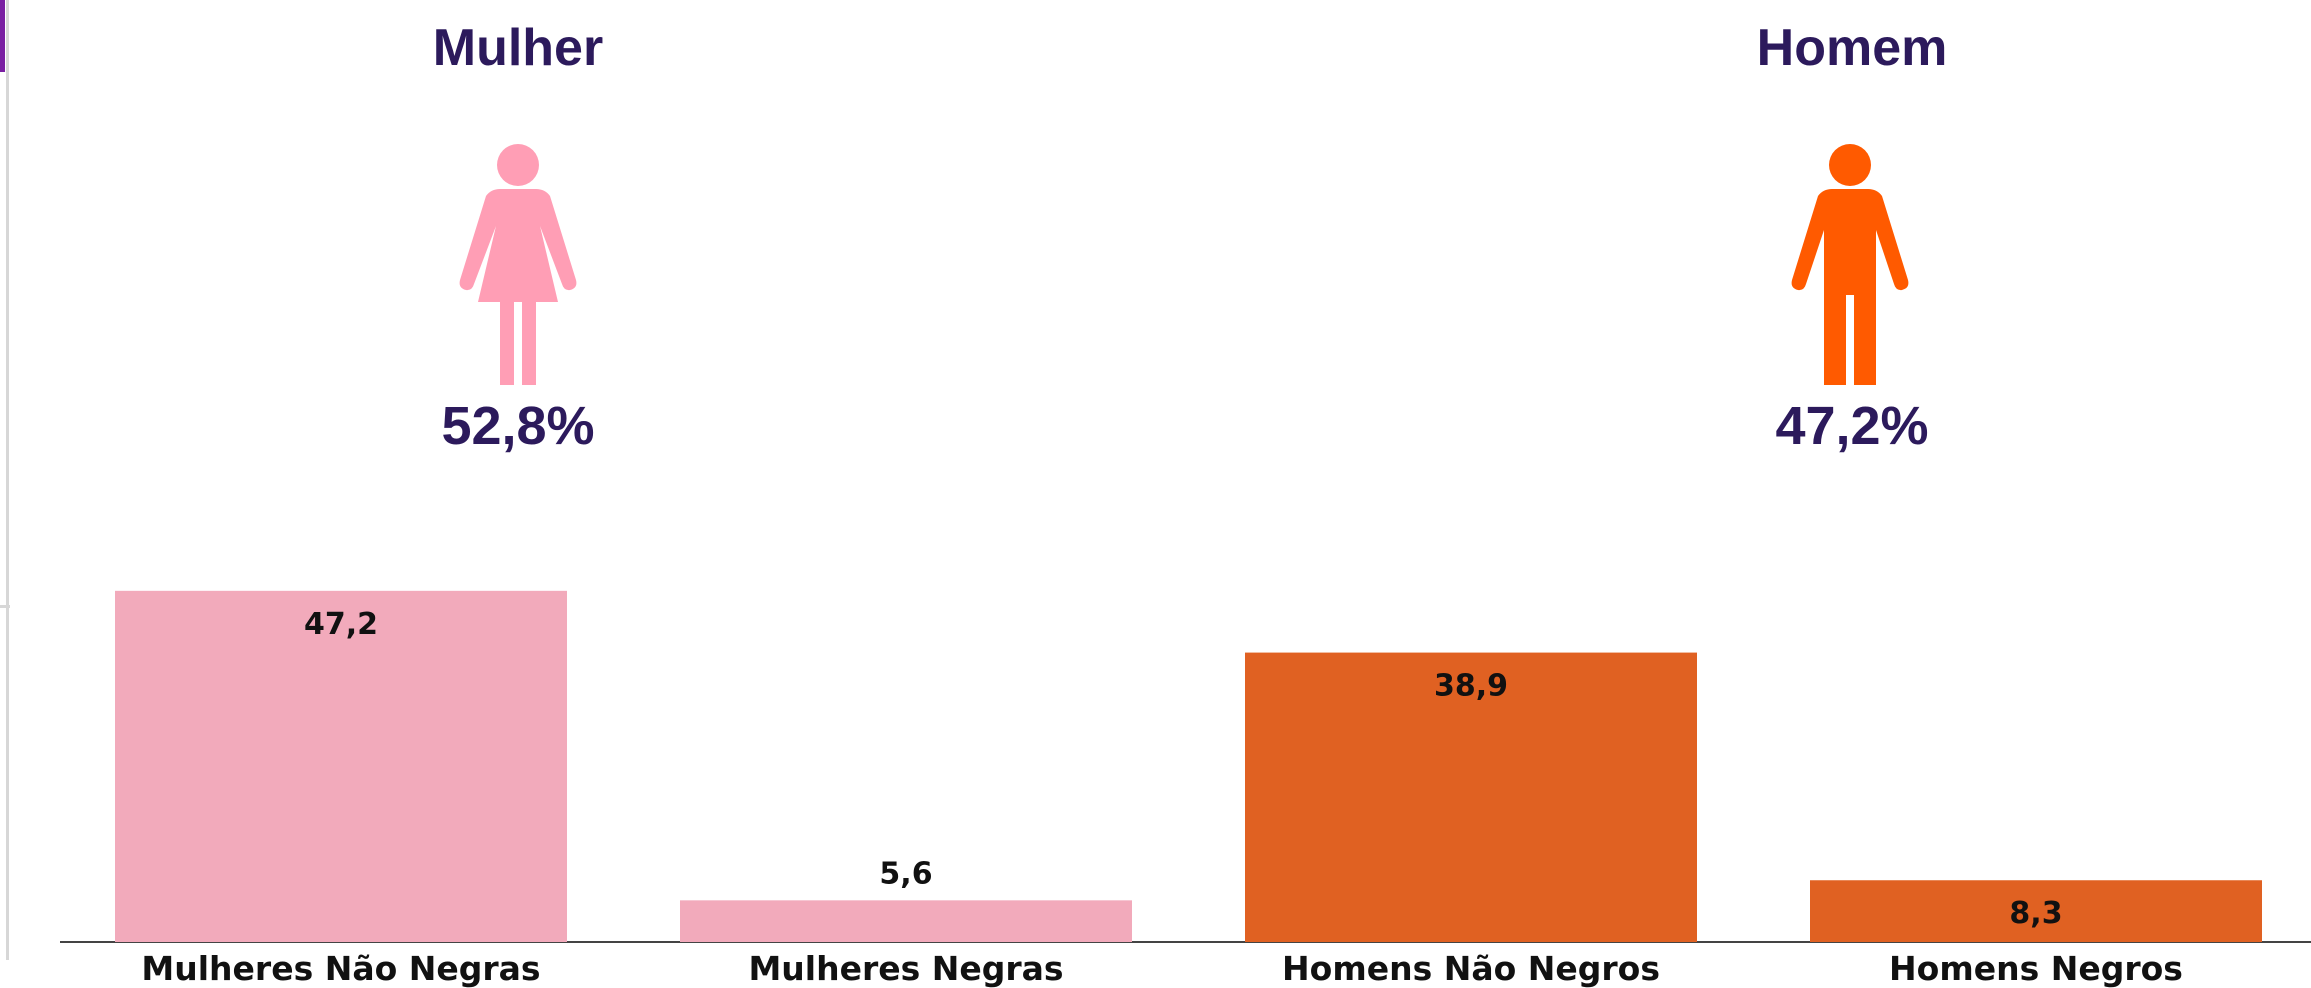 The image size is (2311, 988). I want to click on group-percent-mulher: 52,8%, so click(518, 426).